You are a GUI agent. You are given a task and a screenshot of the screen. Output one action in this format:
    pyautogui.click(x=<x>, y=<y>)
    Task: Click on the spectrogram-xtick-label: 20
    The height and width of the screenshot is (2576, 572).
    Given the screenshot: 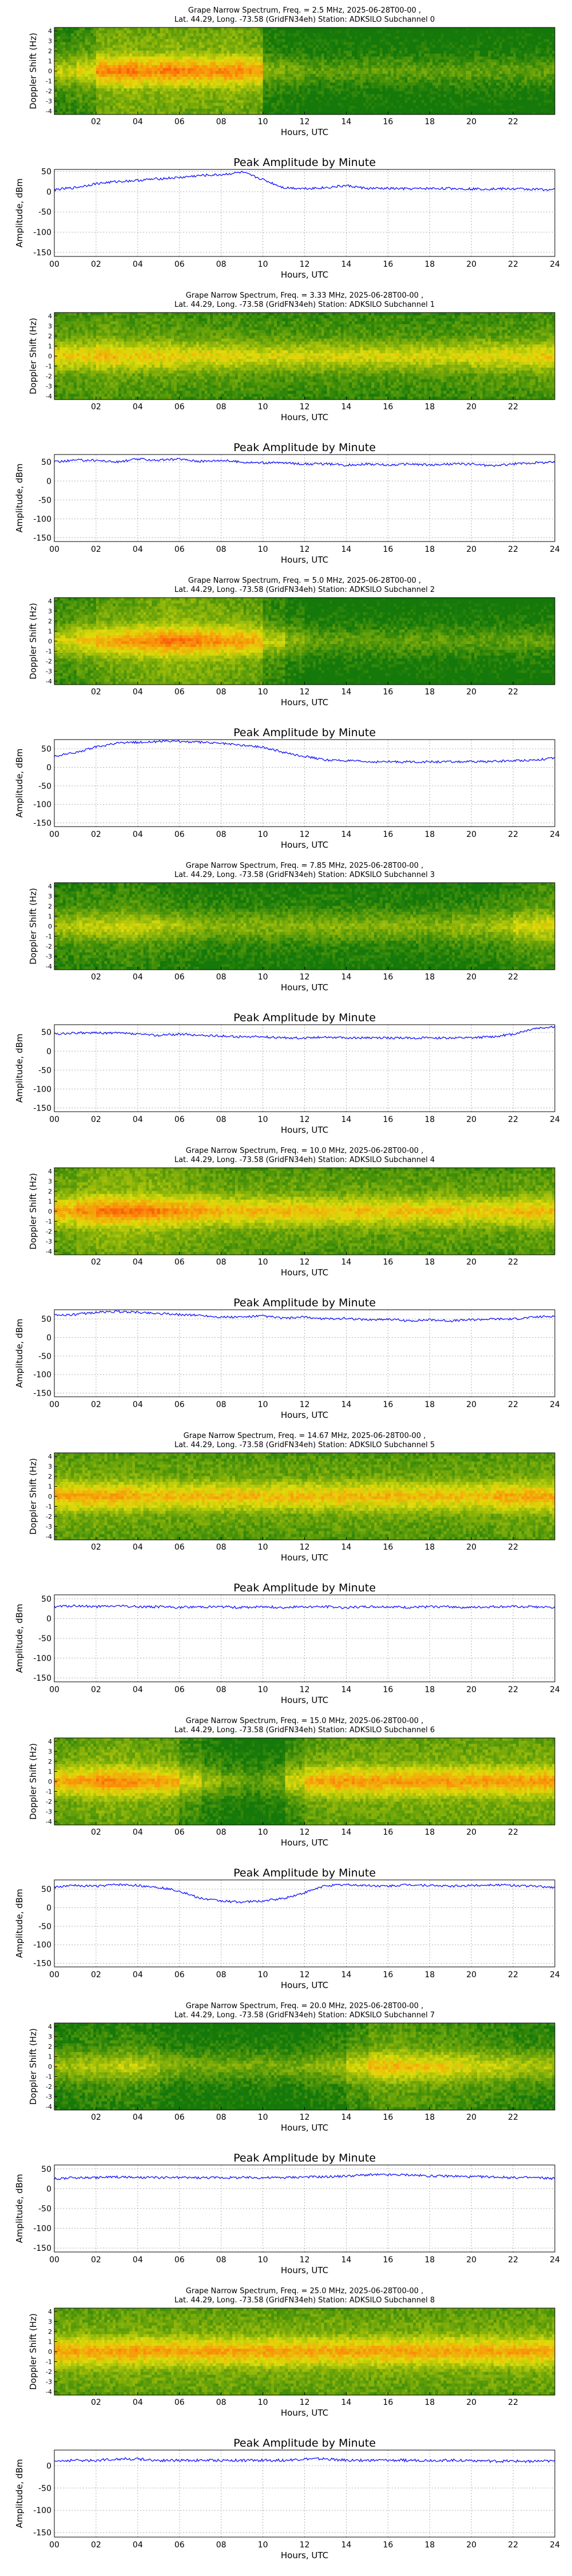 What is the action you would take?
    pyautogui.click(x=471, y=122)
    